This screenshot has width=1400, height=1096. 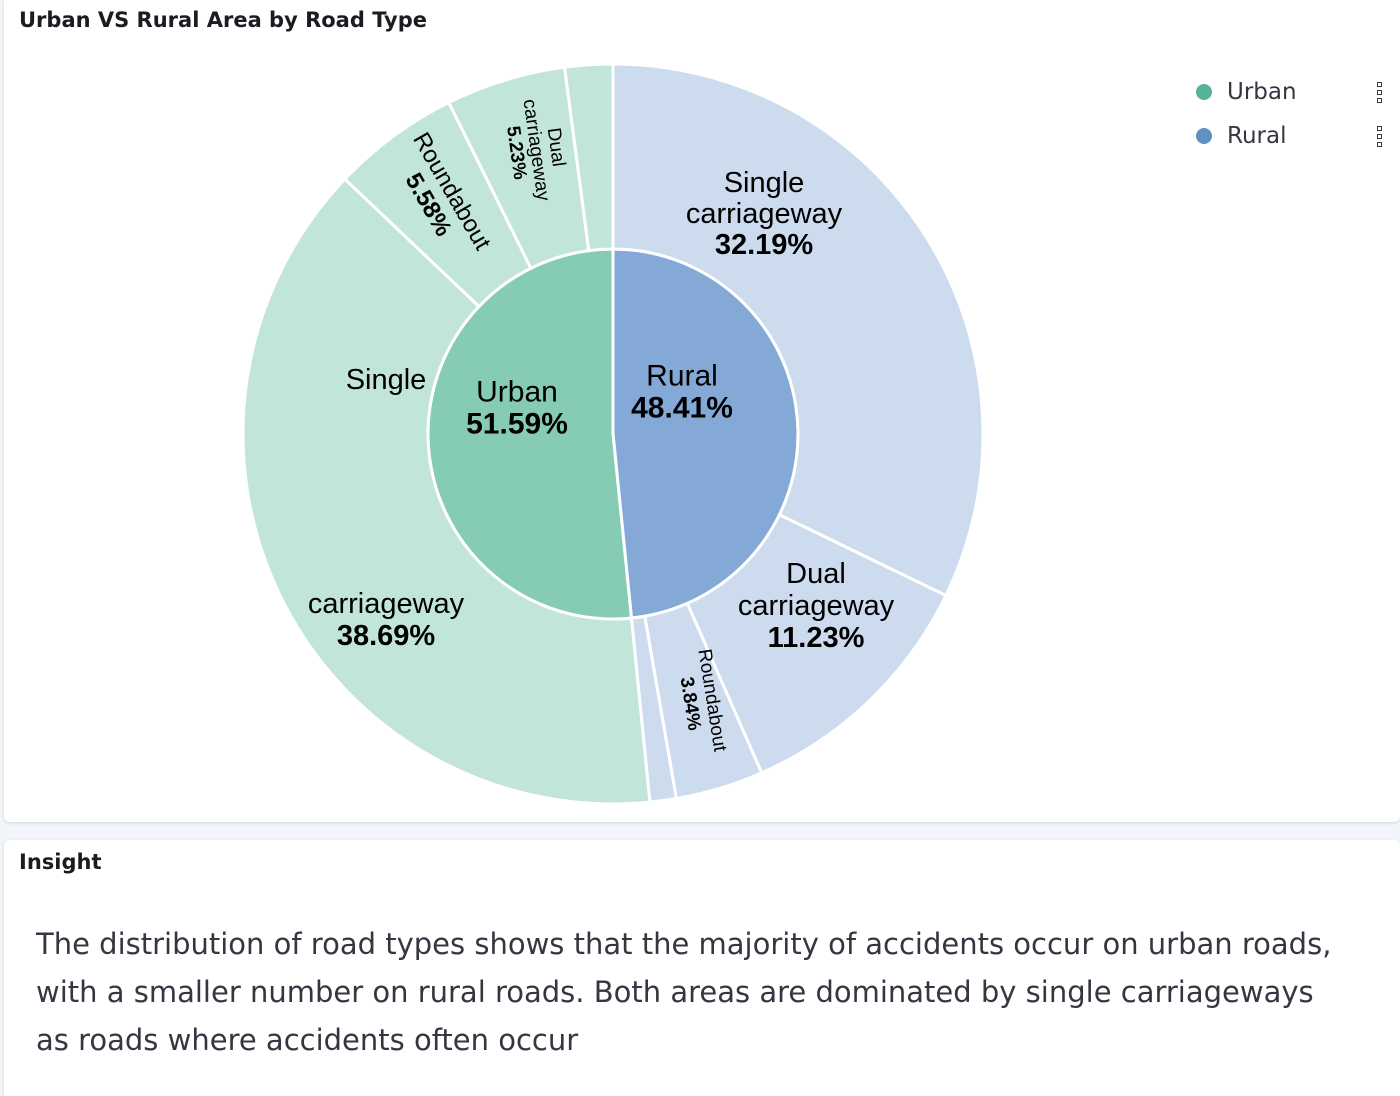 I want to click on slice-percent: 11.23%, so click(x=816, y=638).